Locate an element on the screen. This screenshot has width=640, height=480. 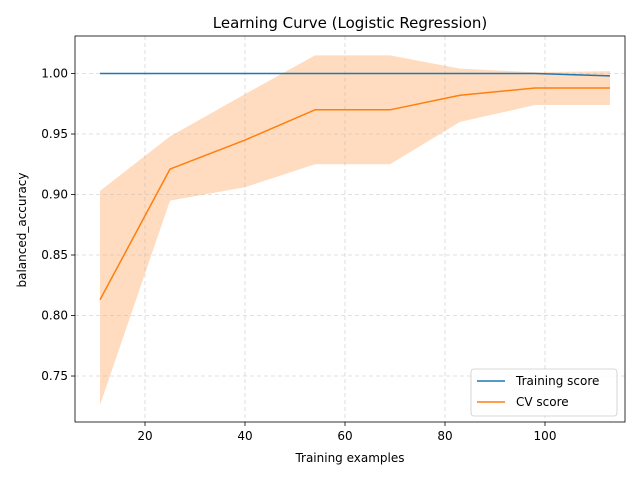
y-tick-label: 0.80 is located at coordinates (54, 316).